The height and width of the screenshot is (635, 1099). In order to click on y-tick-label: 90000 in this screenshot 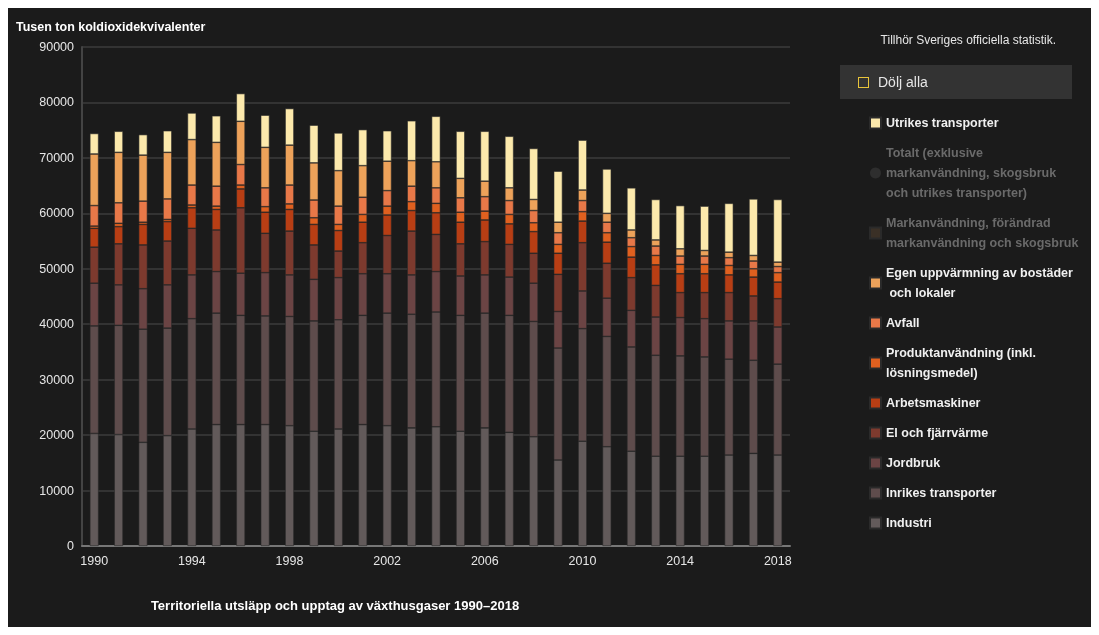, I will do `click(57, 47)`.